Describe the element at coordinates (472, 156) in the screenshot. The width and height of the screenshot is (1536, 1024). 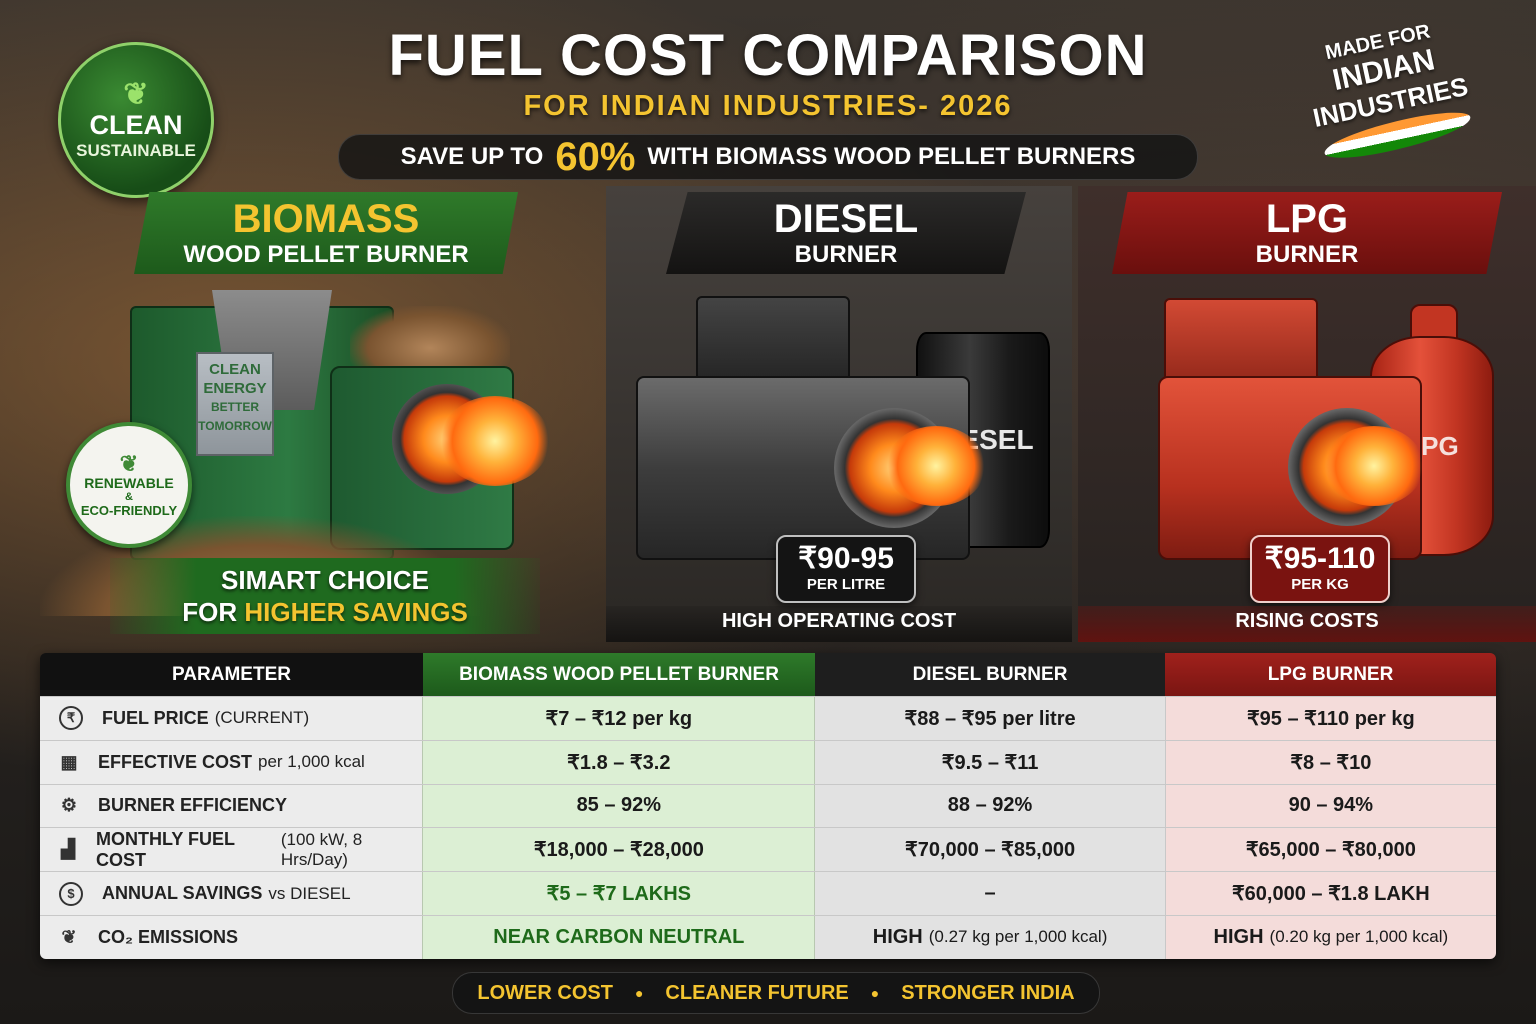
I see `savings-prefix: SAVE UP TO` at that location.